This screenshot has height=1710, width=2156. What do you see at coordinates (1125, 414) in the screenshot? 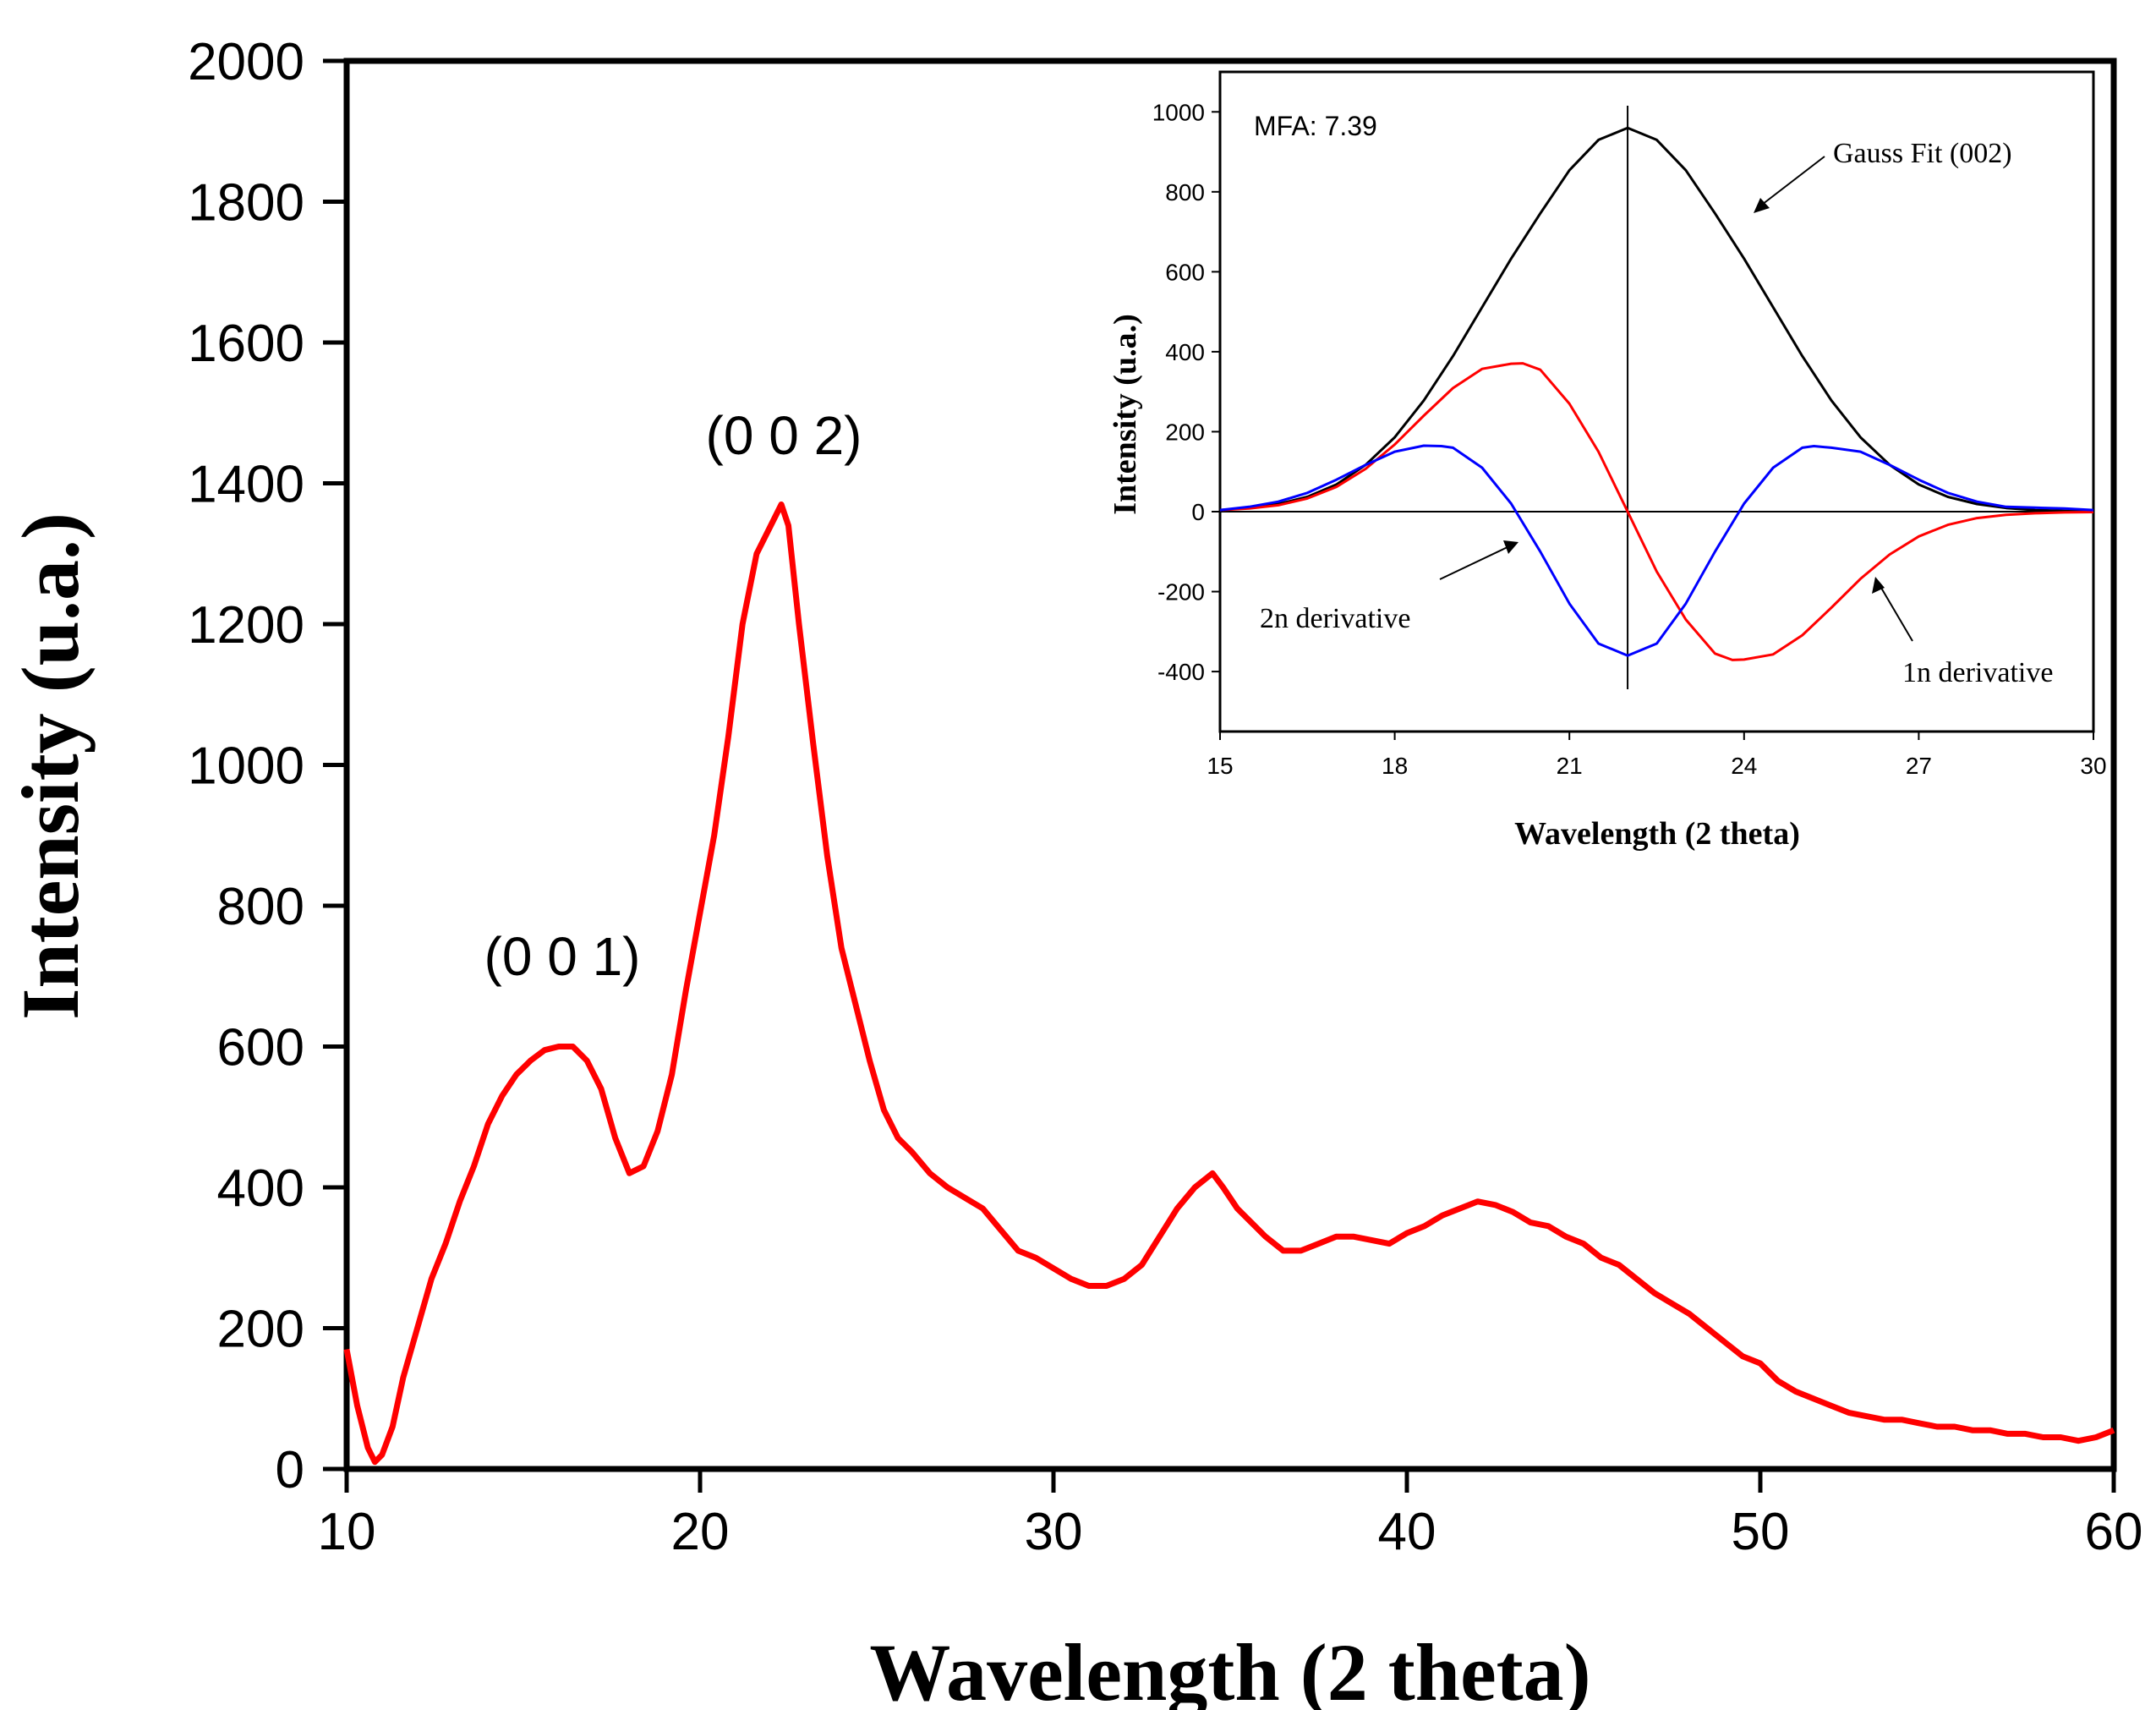
I see `inset-y-axis-title: Intensity (u.a.)` at bounding box center [1125, 414].